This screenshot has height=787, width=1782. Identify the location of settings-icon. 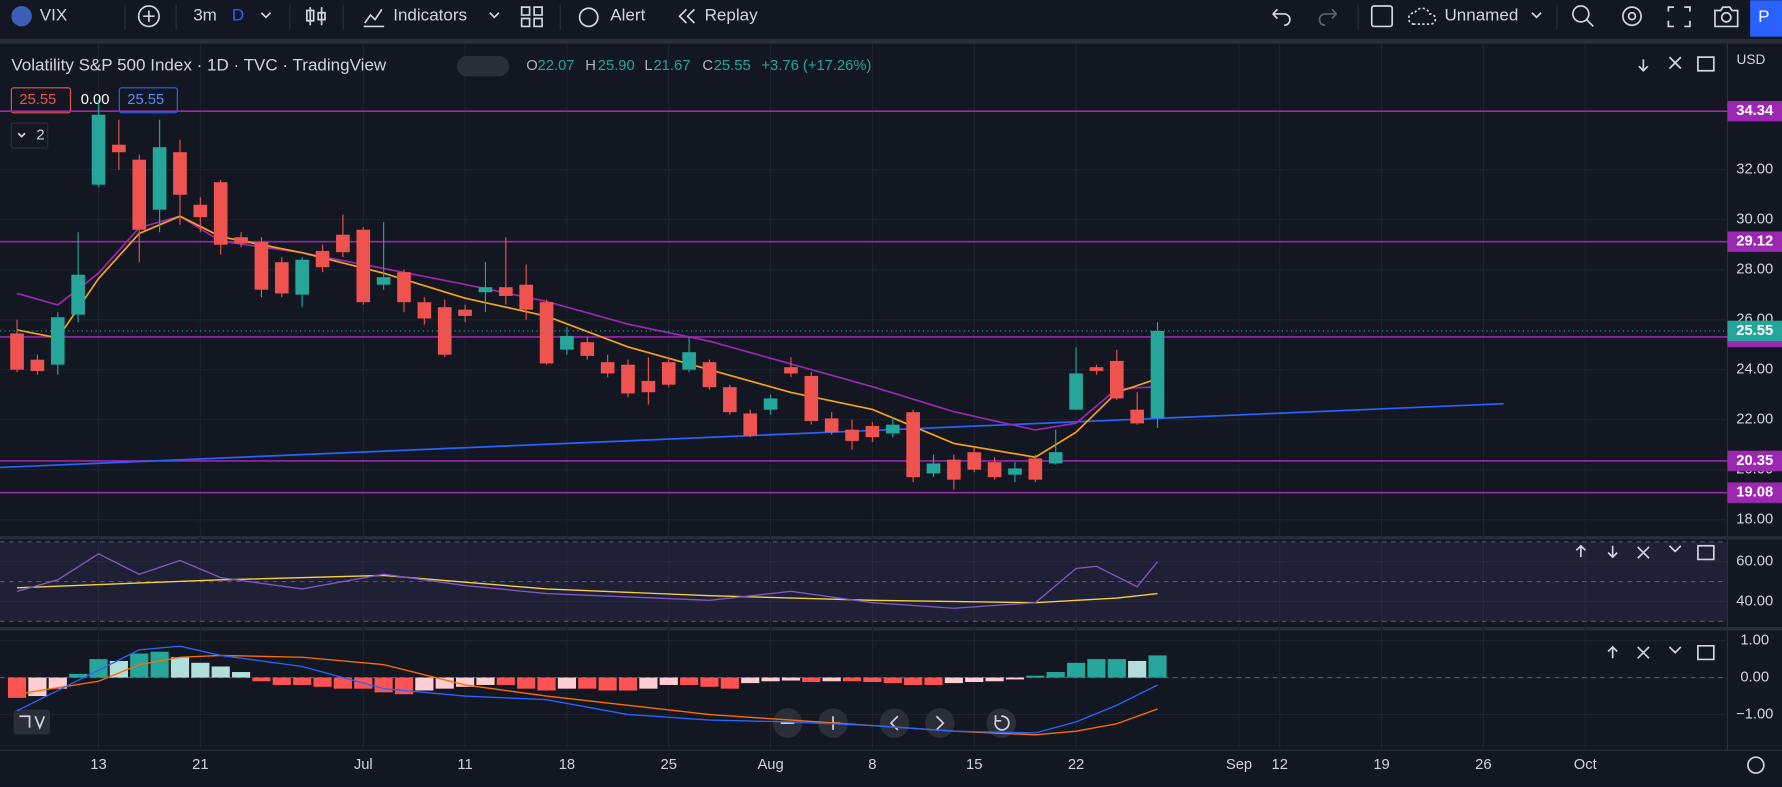
(1632, 16).